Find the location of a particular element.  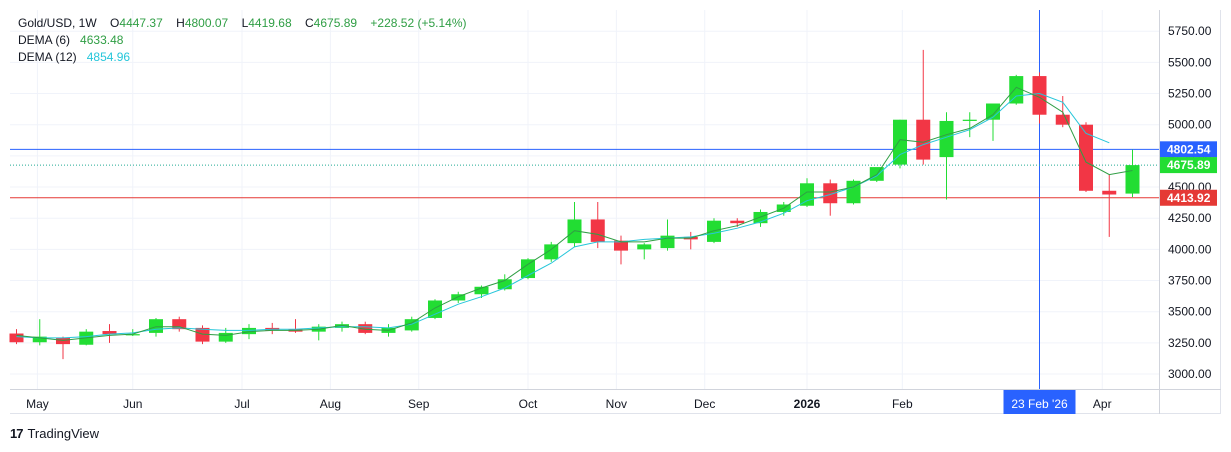

symbol-label: Gold/USD, 1W is located at coordinates (57, 23).